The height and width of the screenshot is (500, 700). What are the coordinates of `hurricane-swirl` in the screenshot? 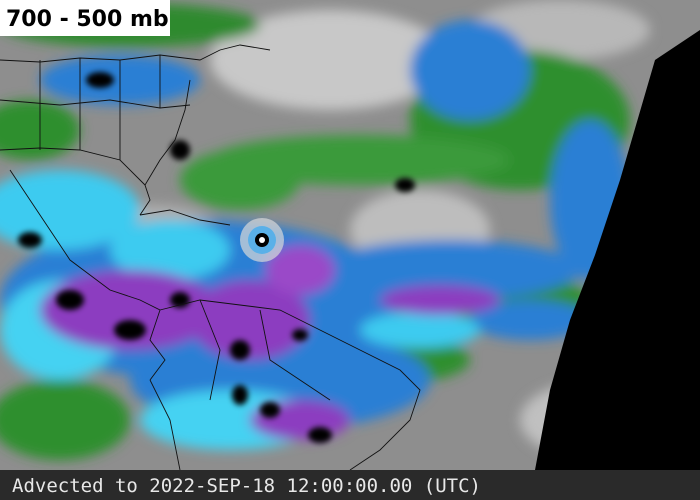 It's located at (262, 240).